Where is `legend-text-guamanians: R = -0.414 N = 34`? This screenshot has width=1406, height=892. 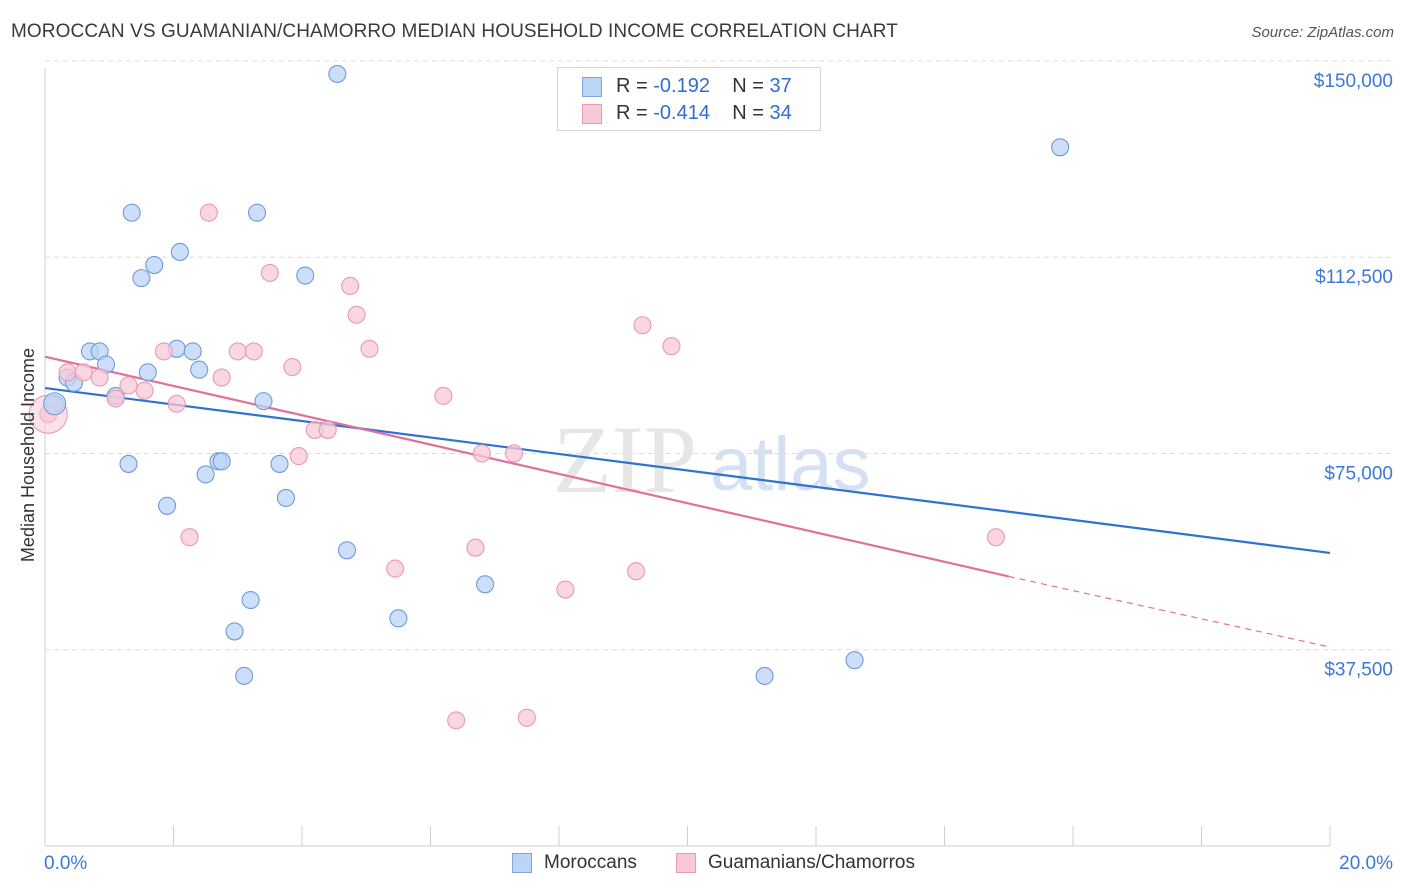
legend-text-guamanians: R = -0.414 N = 34 is located at coordinates (704, 113).